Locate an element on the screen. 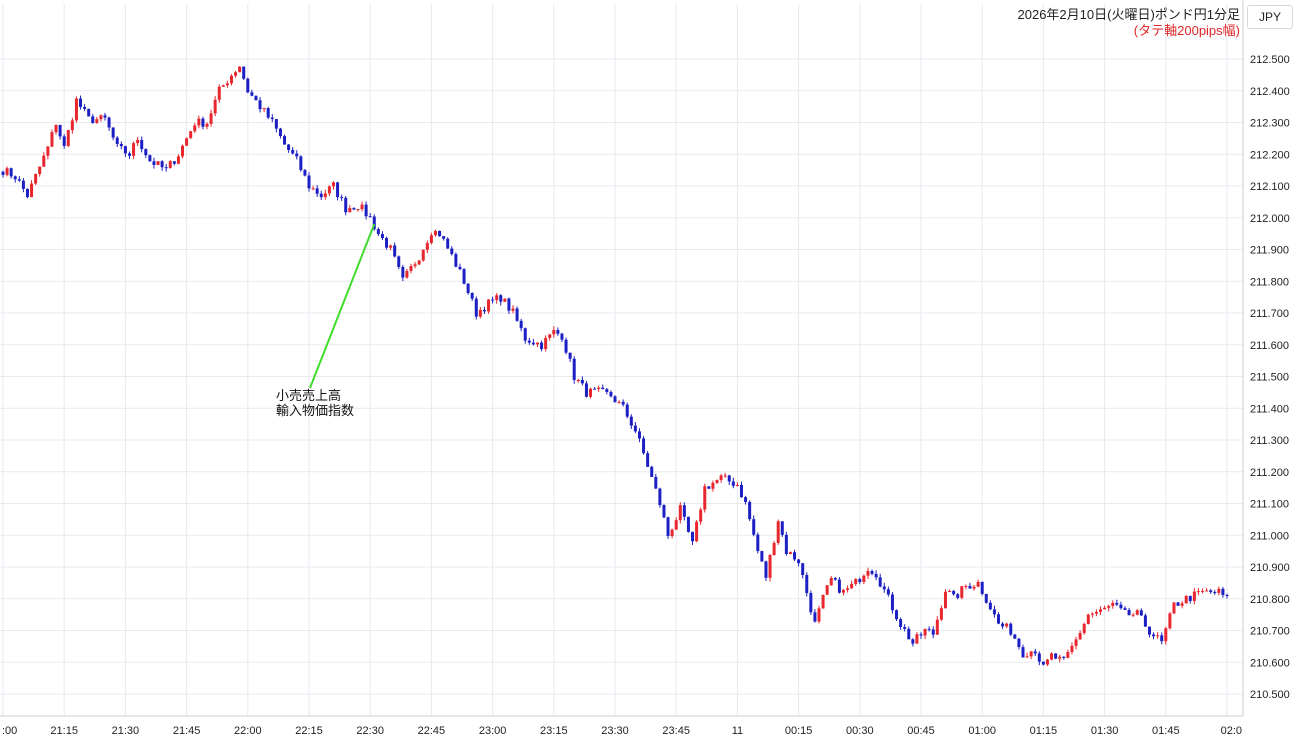 The height and width of the screenshot is (750, 1300). y-tick-label: 212.400 is located at coordinates (1270, 92).